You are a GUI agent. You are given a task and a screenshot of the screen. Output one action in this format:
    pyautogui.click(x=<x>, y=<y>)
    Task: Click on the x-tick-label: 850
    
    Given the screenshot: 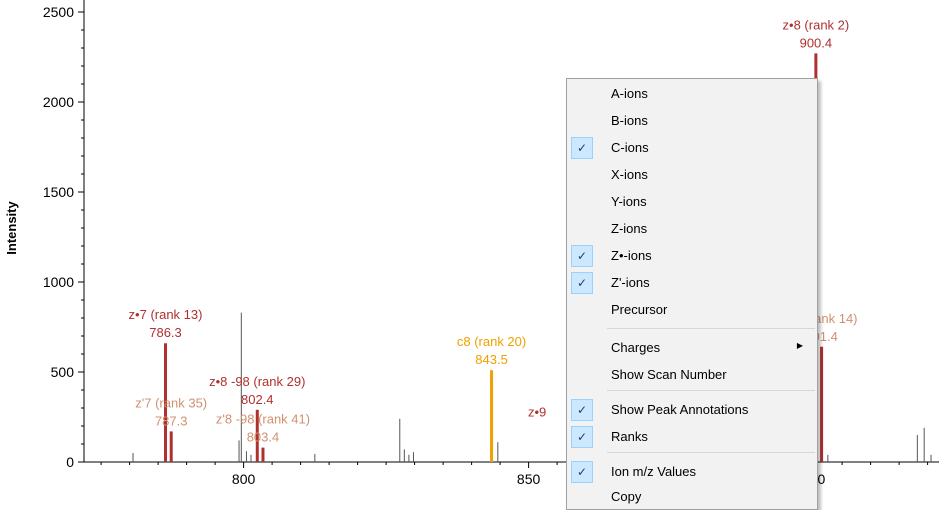 What is the action you would take?
    pyautogui.click(x=529, y=479)
    